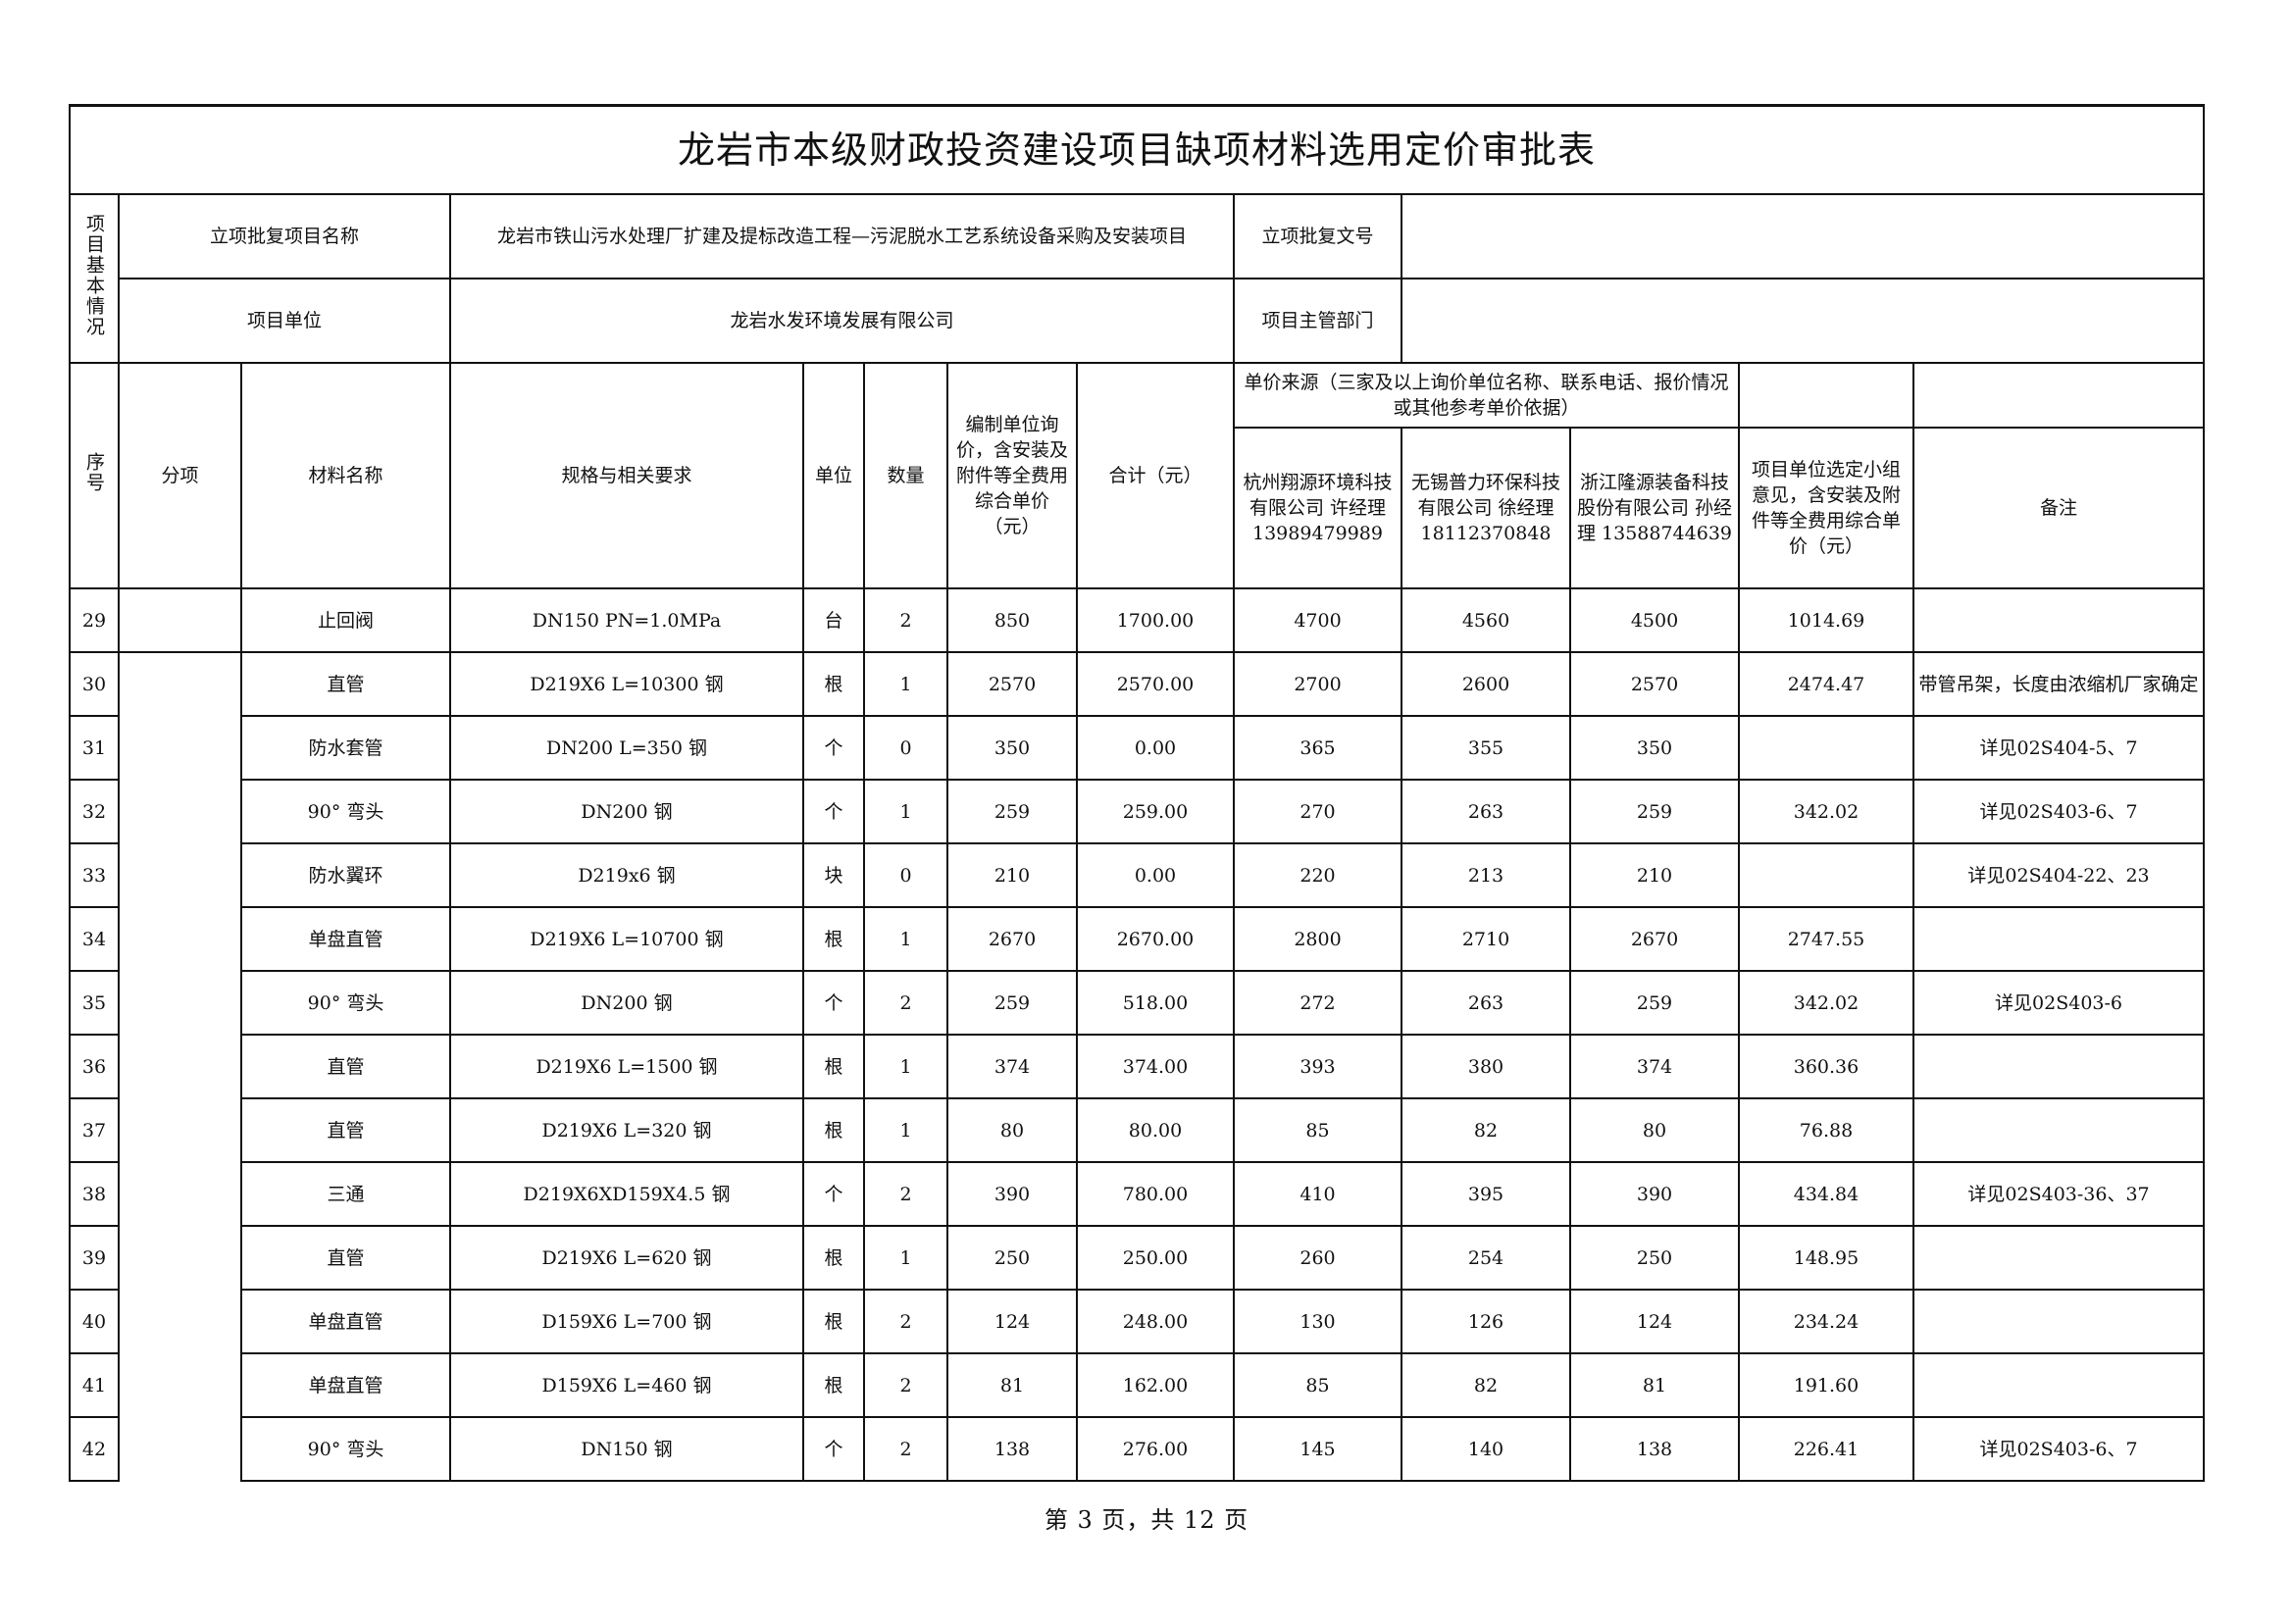 This screenshot has height=1624, width=2293. What do you see at coordinates (1317, 811) in the screenshot?
I see `vendor-1-price-cell: 270` at bounding box center [1317, 811].